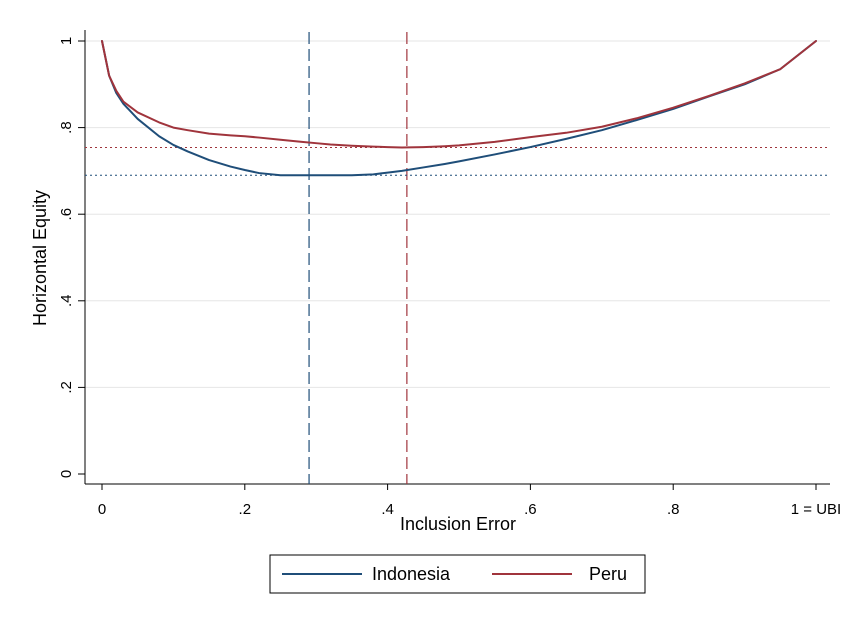 The image size is (850, 619). Describe the element at coordinates (66, 474) in the screenshot. I see `y-tick-label: 0` at that location.